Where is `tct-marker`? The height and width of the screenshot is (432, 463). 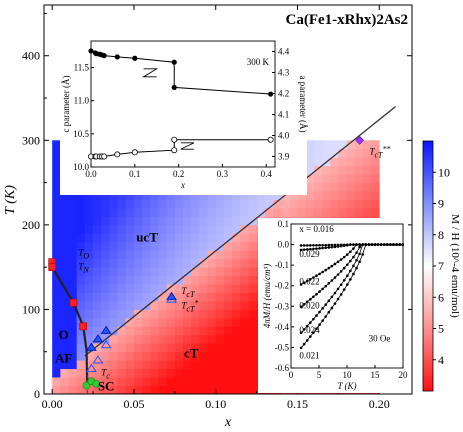
tct-marker is located at coordinates (98, 338).